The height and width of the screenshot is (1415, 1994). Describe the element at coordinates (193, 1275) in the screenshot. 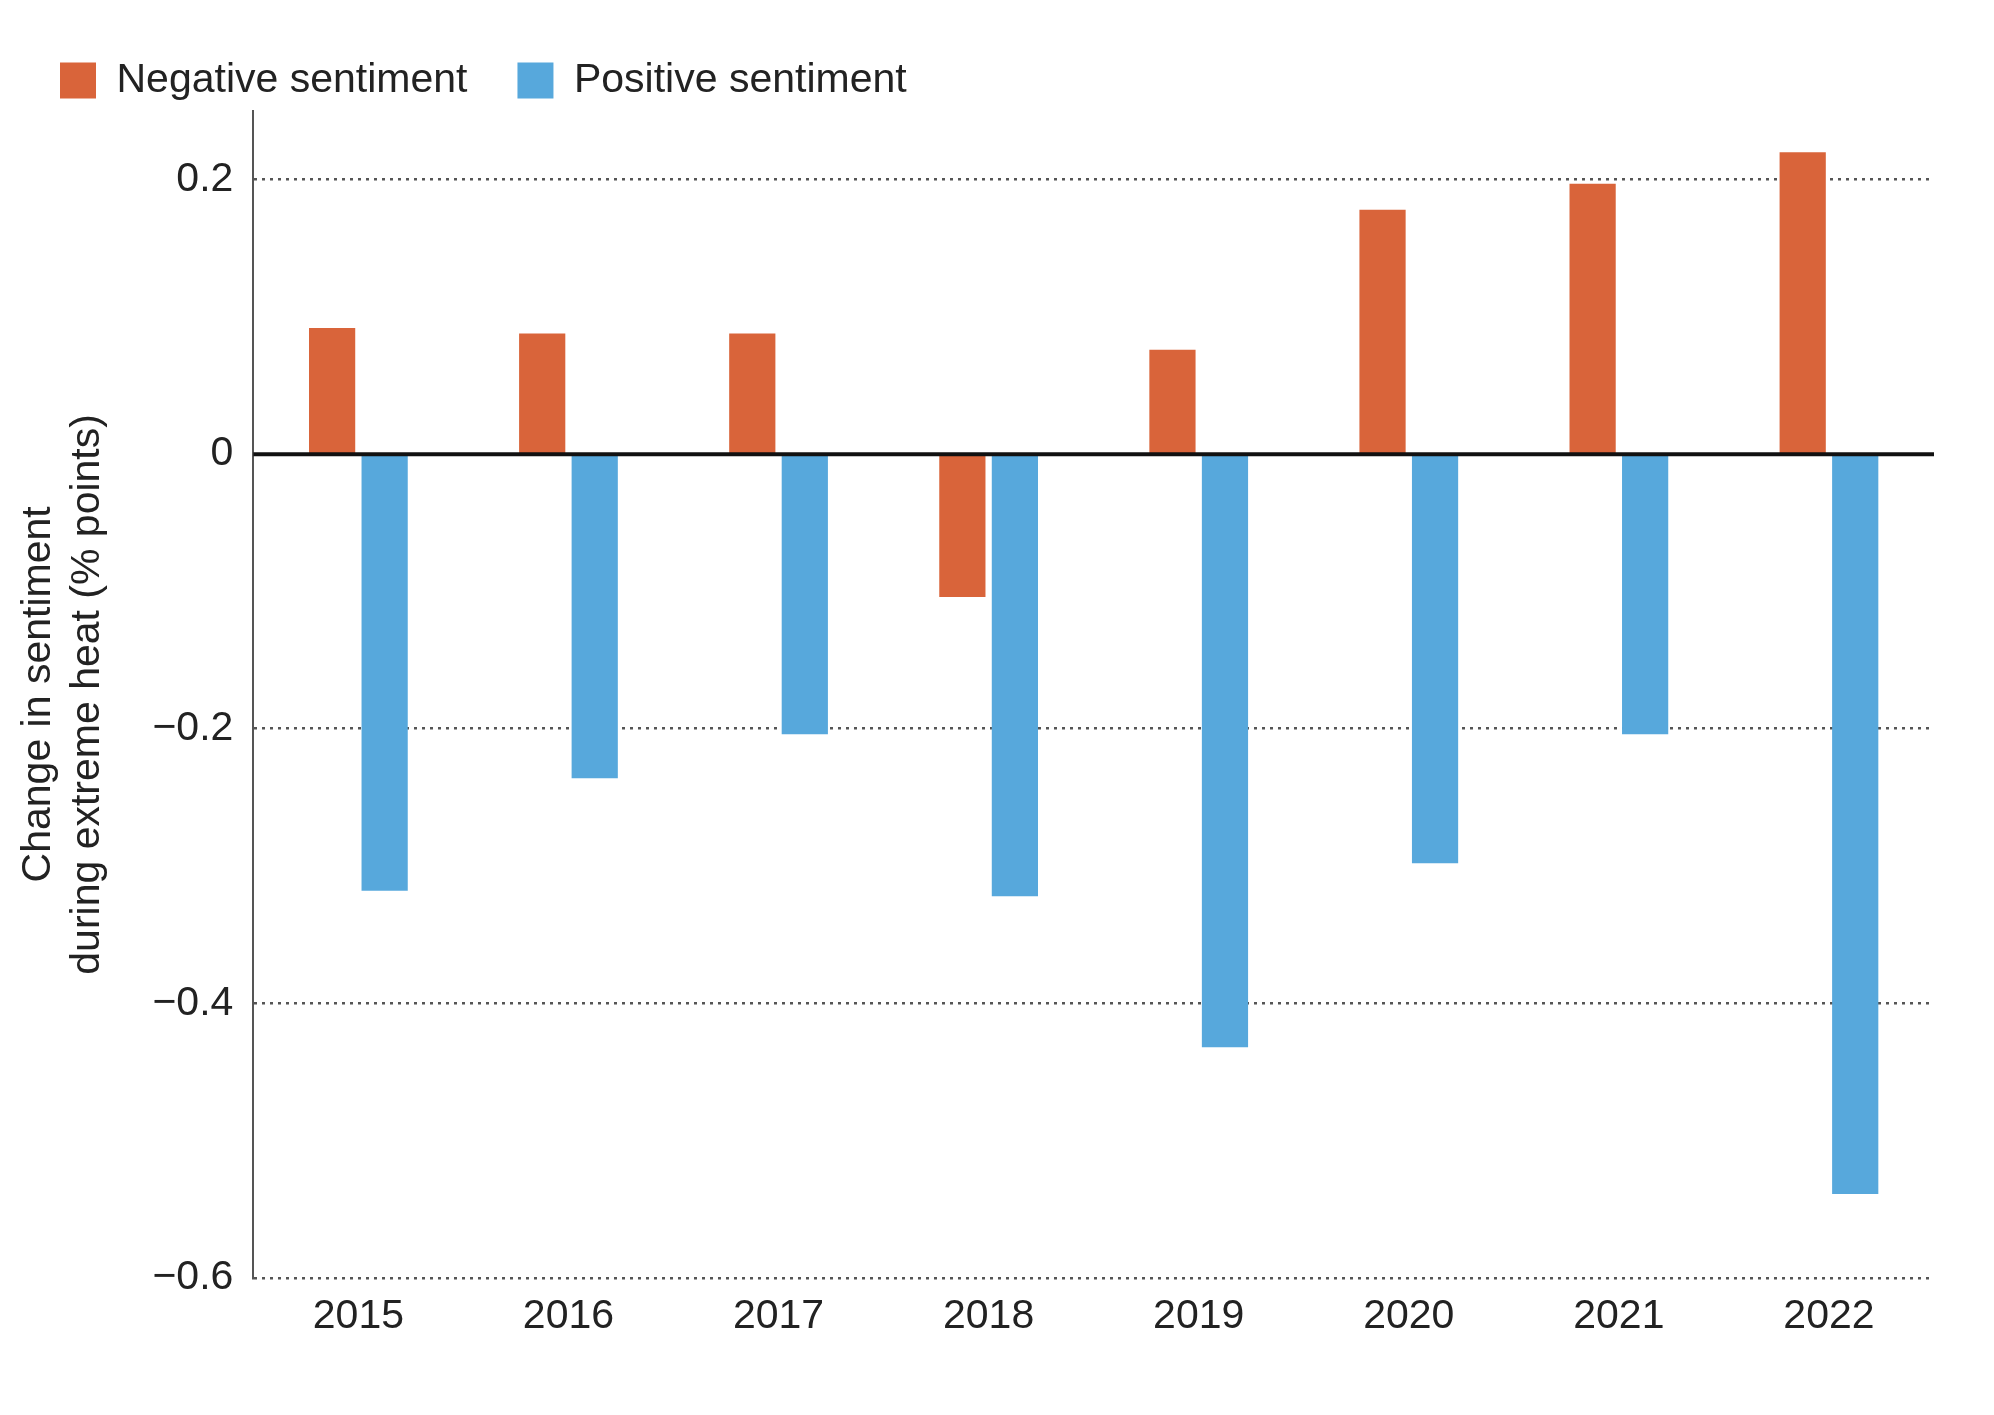

I see `y-tick-label: −0.6` at that location.